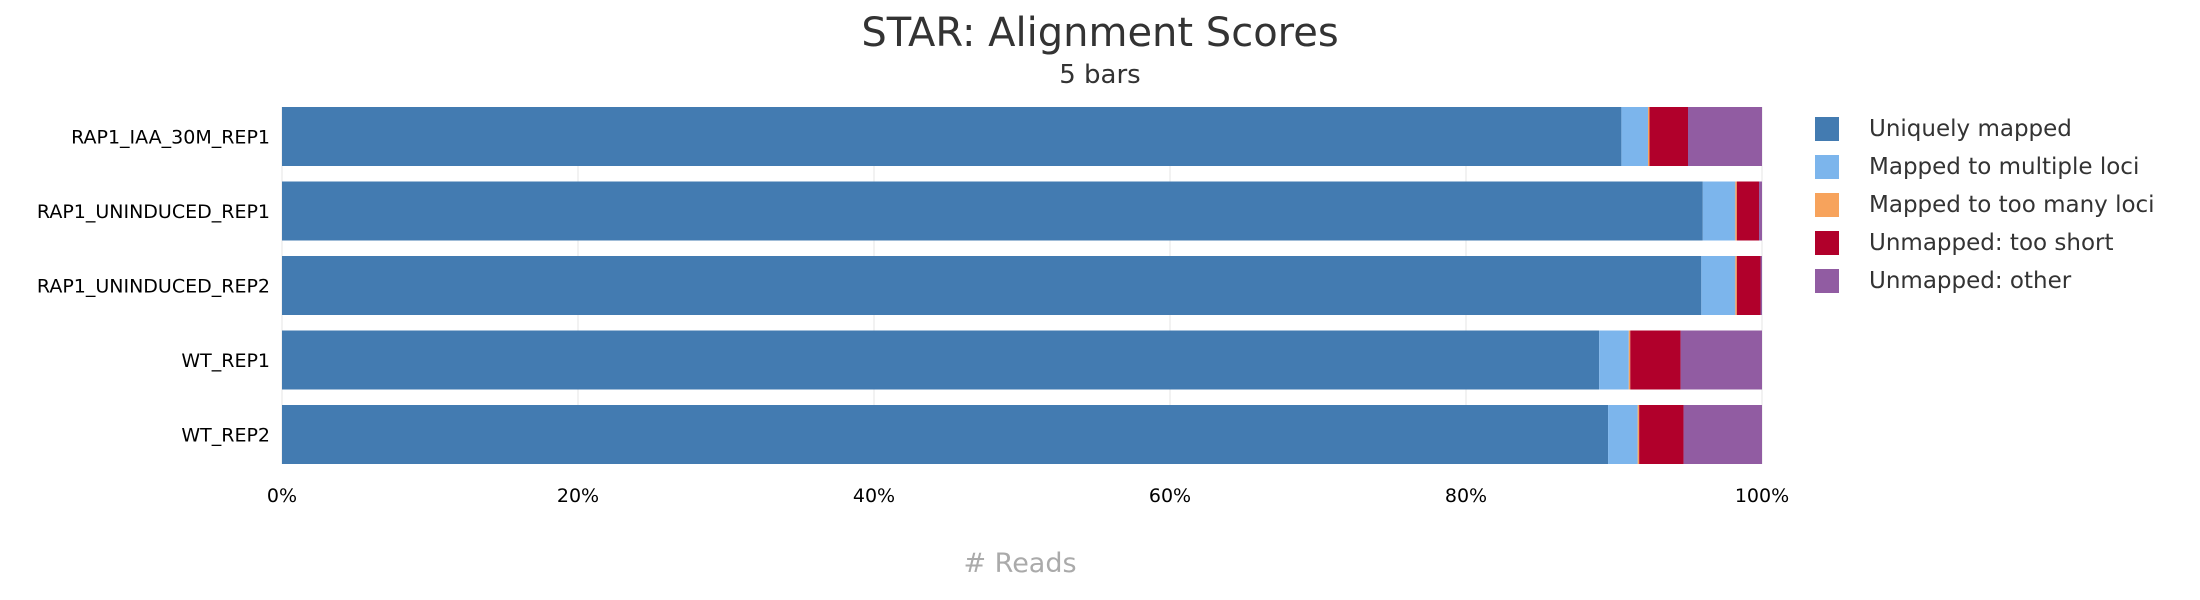 Image resolution: width=2200 pixels, height=600 pixels. I want to click on x-axis-tick-labels: 0% 20% 40% 60% 80% 100%, so click(1028, 496).